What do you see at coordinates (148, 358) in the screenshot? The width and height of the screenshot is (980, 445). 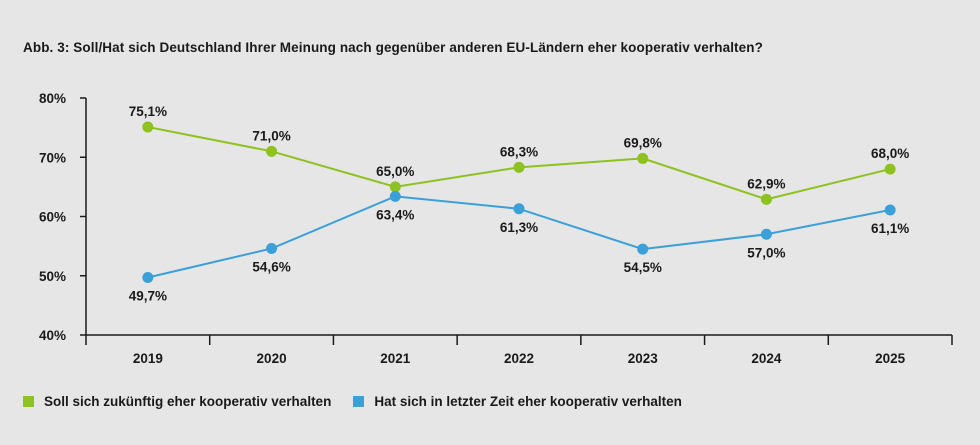 I see `x-tick-label: 2019` at bounding box center [148, 358].